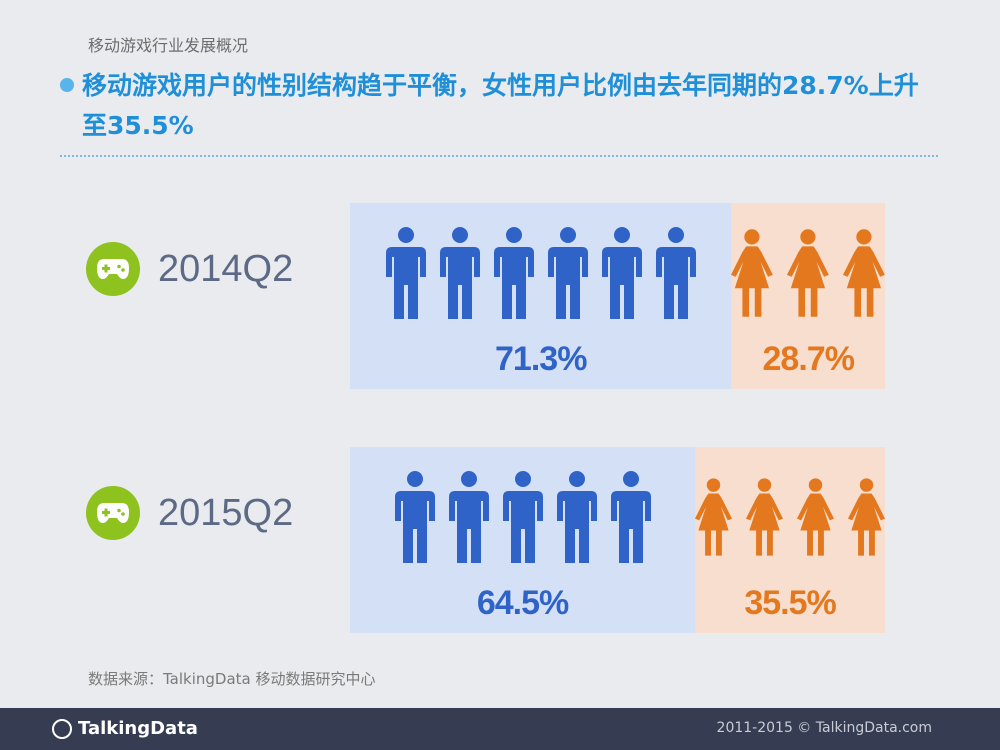 This screenshot has height=750, width=1000. What do you see at coordinates (138, 728) in the screenshot?
I see `logo-text: TalkingData` at bounding box center [138, 728].